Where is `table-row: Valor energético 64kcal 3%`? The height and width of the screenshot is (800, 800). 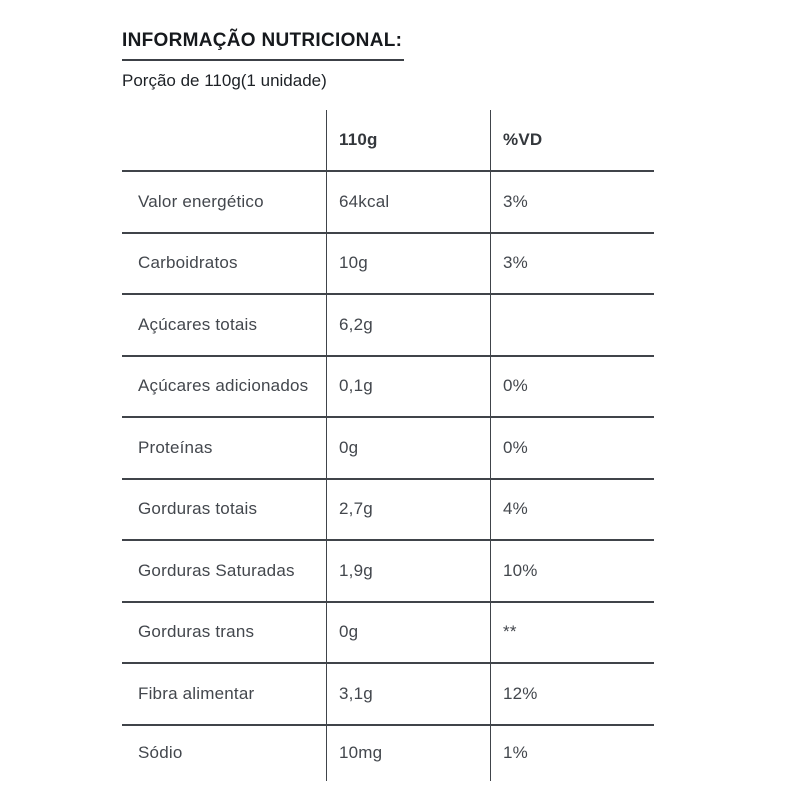
table-row: Valor energético 64kcal 3% is located at coordinates (388, 203).